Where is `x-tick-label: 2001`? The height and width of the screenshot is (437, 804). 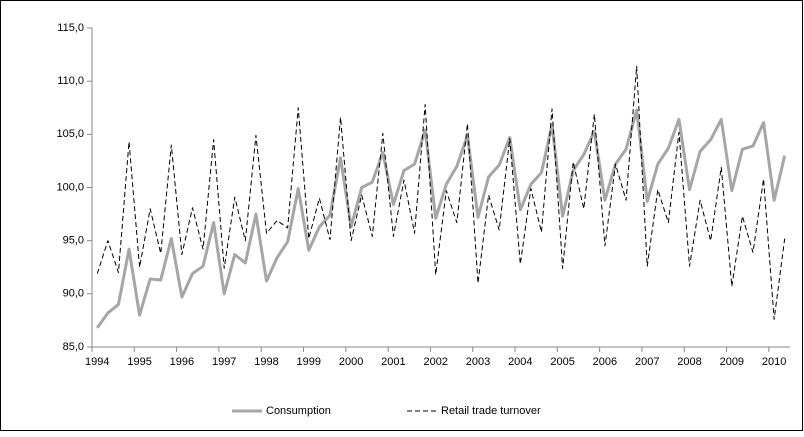 x-tick-label: 2001 is located at coordinates (393, 362).